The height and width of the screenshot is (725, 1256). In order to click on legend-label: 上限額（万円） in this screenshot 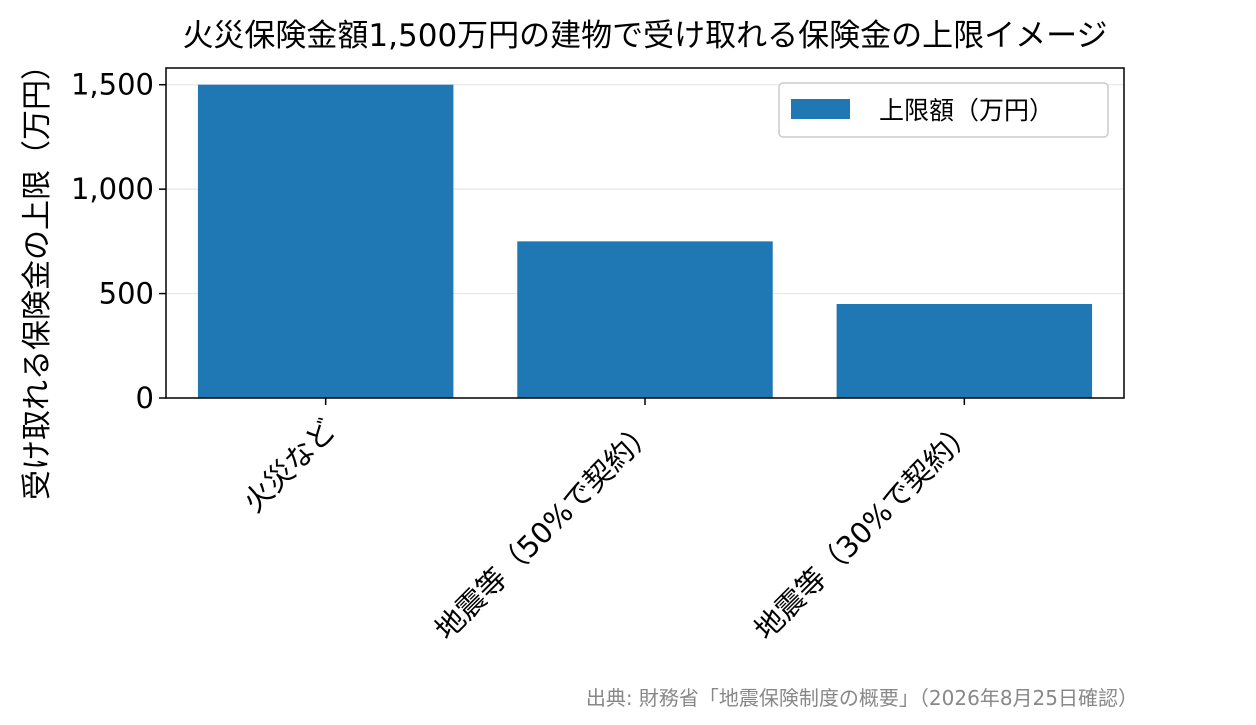, I will do `click(966, 110)`.